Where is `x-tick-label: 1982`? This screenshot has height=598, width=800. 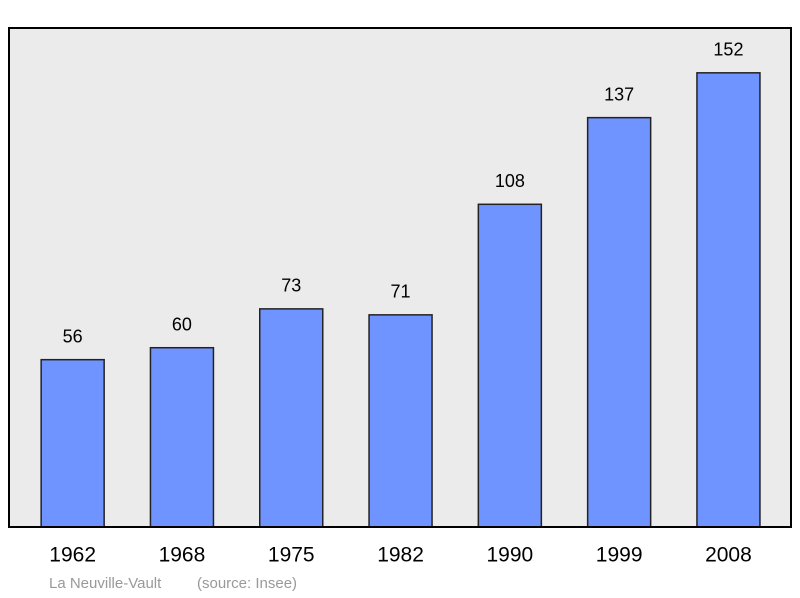
x-tick-label: 1982 is located at coordinates (400, 555).